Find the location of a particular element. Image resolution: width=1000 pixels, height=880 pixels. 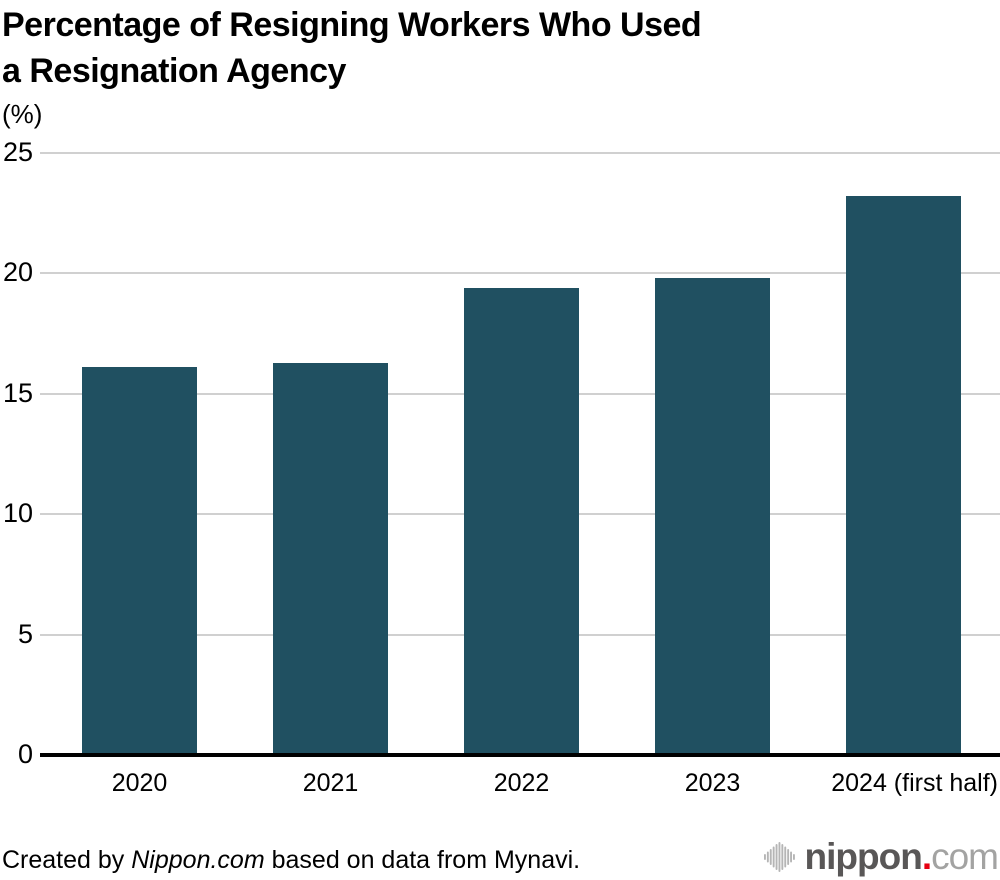

x-tick-label-2020: 2020 is located at coordinates (139, 783).